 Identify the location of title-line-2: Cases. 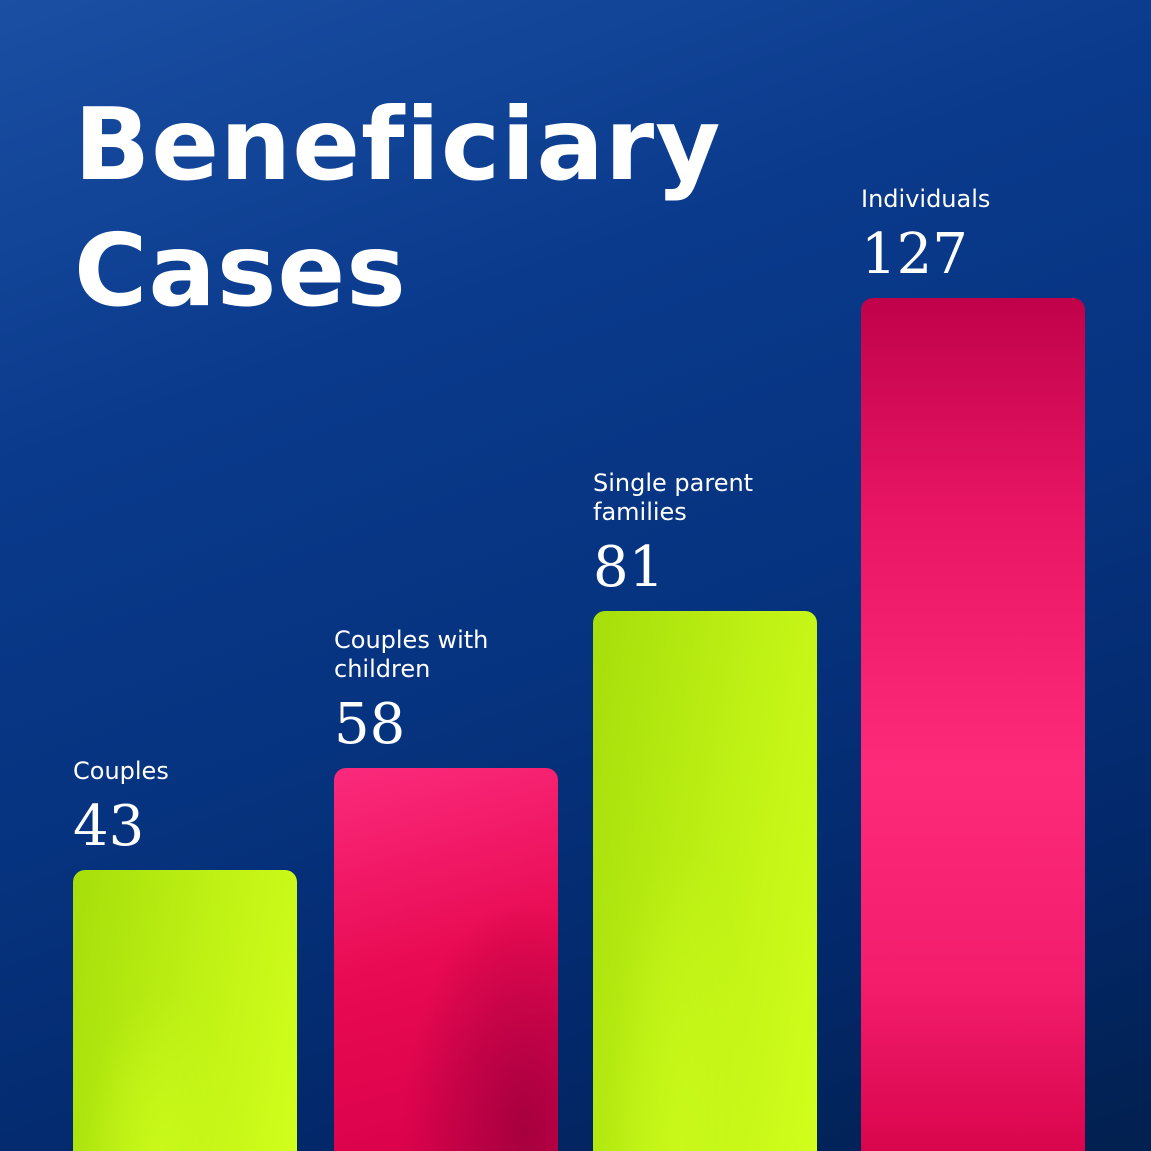
(240, 270).